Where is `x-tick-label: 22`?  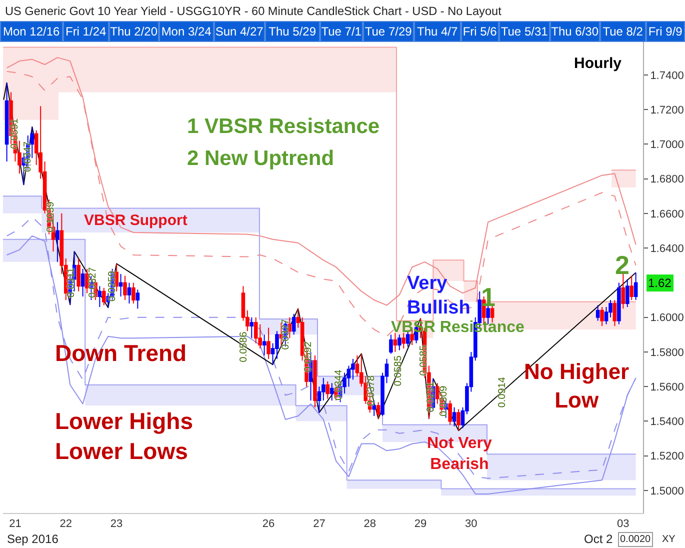
x-tick-label: 22 is located at coordinates (66, 524).